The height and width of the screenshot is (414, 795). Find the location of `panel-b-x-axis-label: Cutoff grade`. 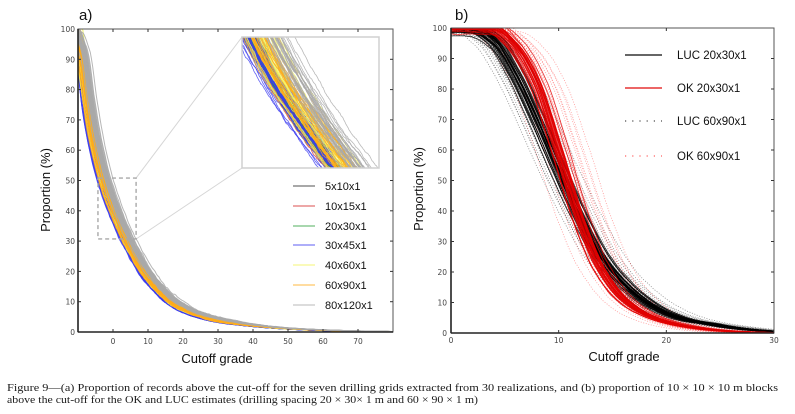

panel-b-x-axis-label: Cutoff grade is located at coordinates (623, 356).